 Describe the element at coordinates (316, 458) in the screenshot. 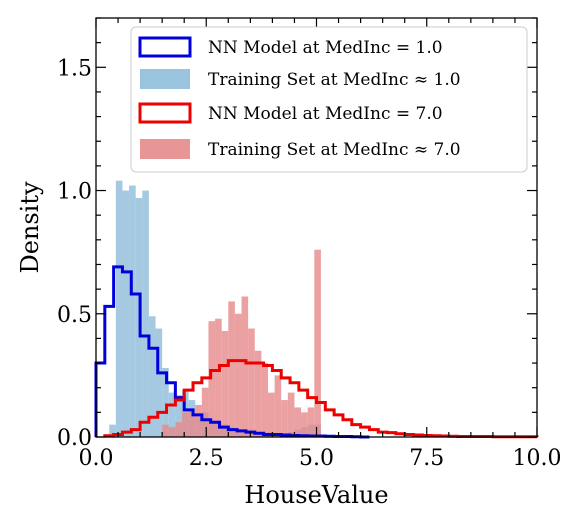

I see `x-tick-label: 5.0` at that location.